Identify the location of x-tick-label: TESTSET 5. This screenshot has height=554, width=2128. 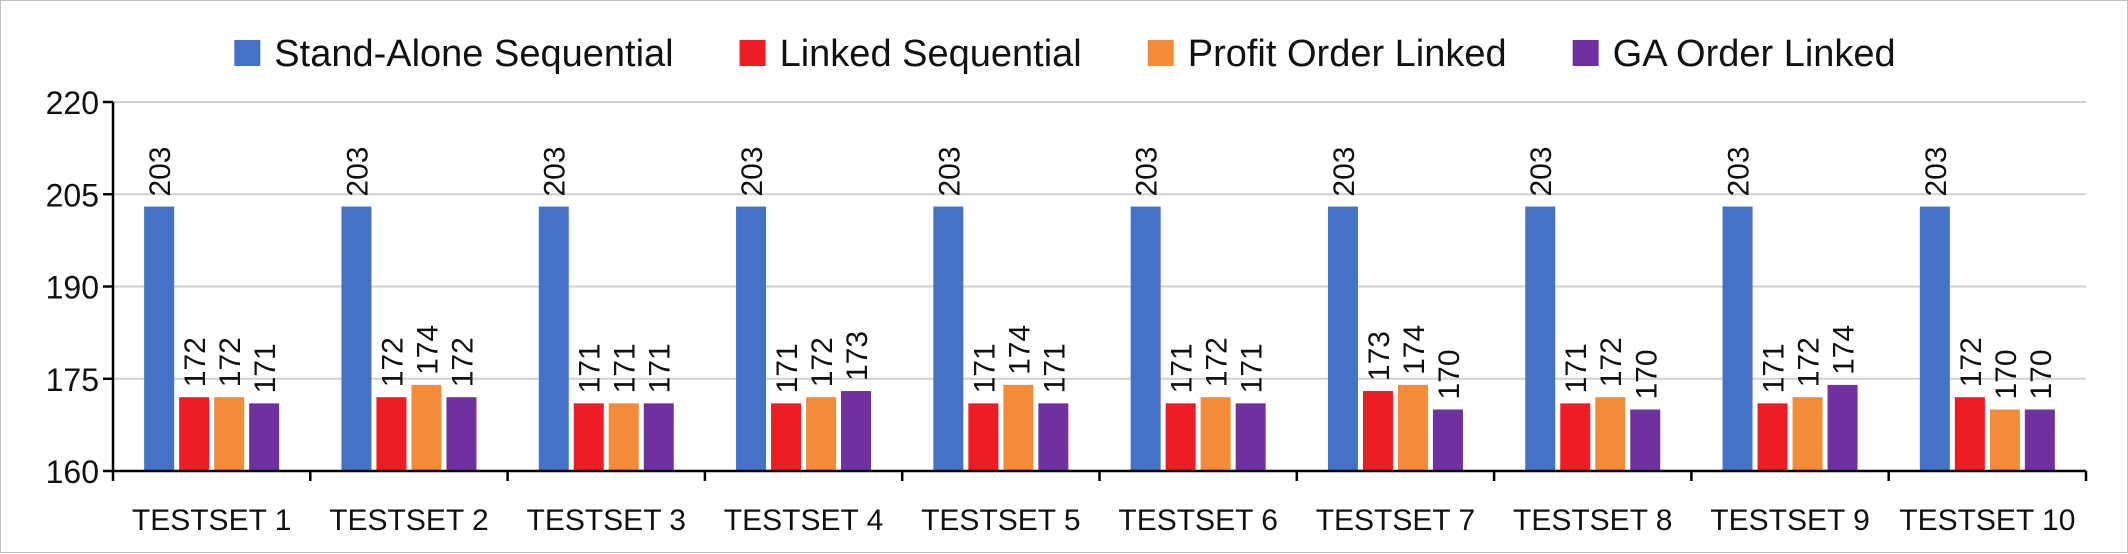
(1001, 520).